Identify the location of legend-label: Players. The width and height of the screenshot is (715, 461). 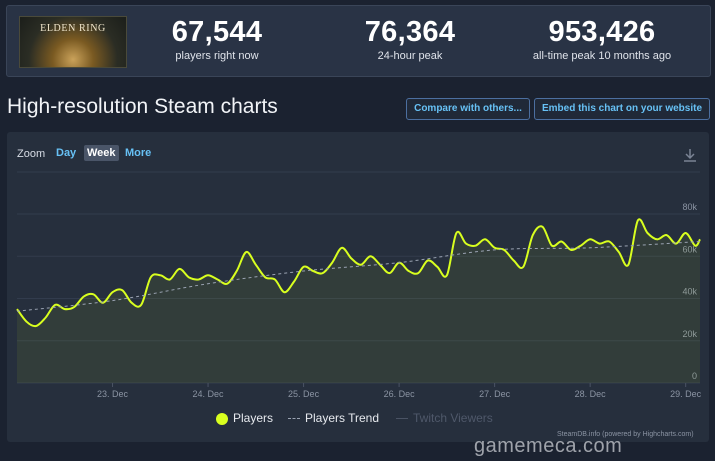
(253, 418).